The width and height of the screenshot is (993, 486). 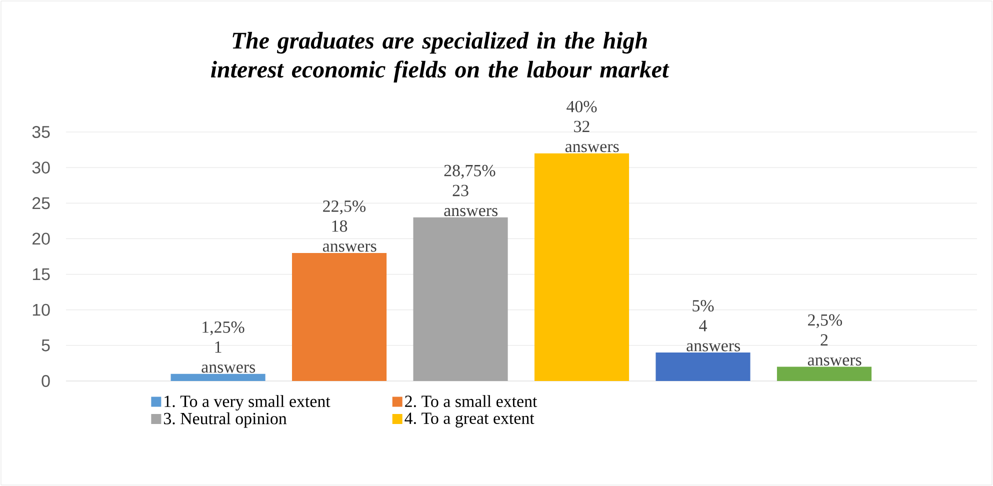 I want to click on data-label: 40% 32 answers, so click(x=592, y=126).